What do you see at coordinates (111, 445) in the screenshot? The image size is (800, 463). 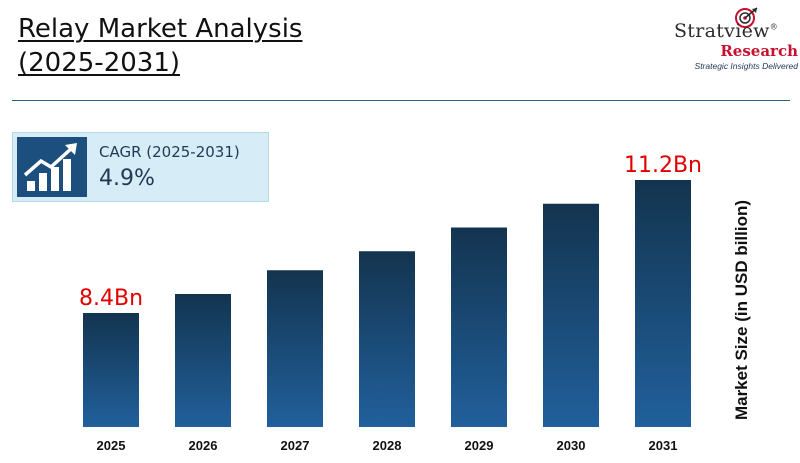 I see `x-tick-label-2025: 2025` at bounding box center [111, 445].